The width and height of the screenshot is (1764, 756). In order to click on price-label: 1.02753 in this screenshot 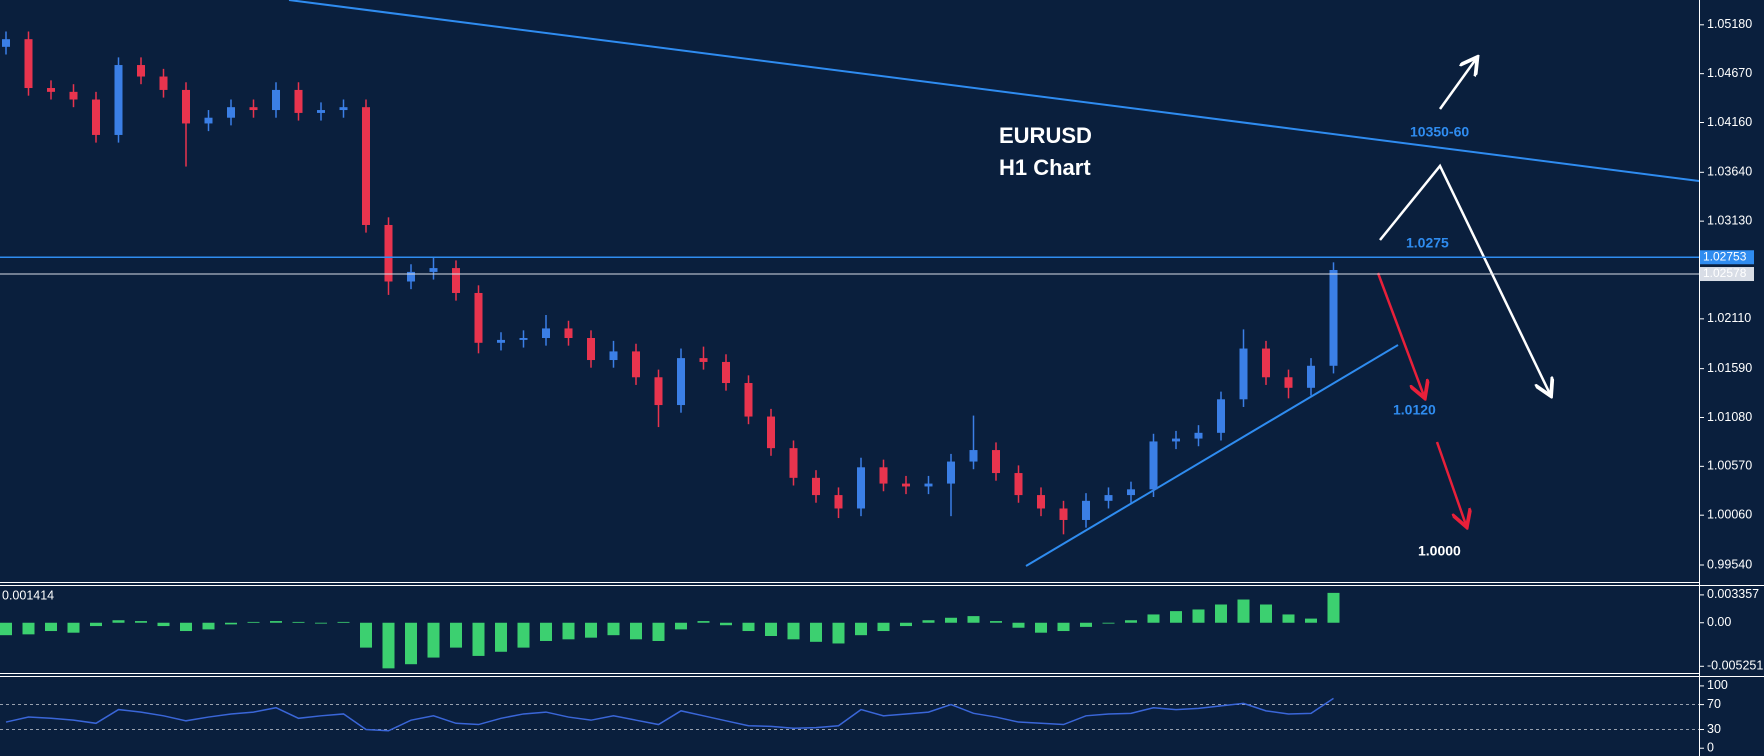, I will do `click(1725, 256)`.